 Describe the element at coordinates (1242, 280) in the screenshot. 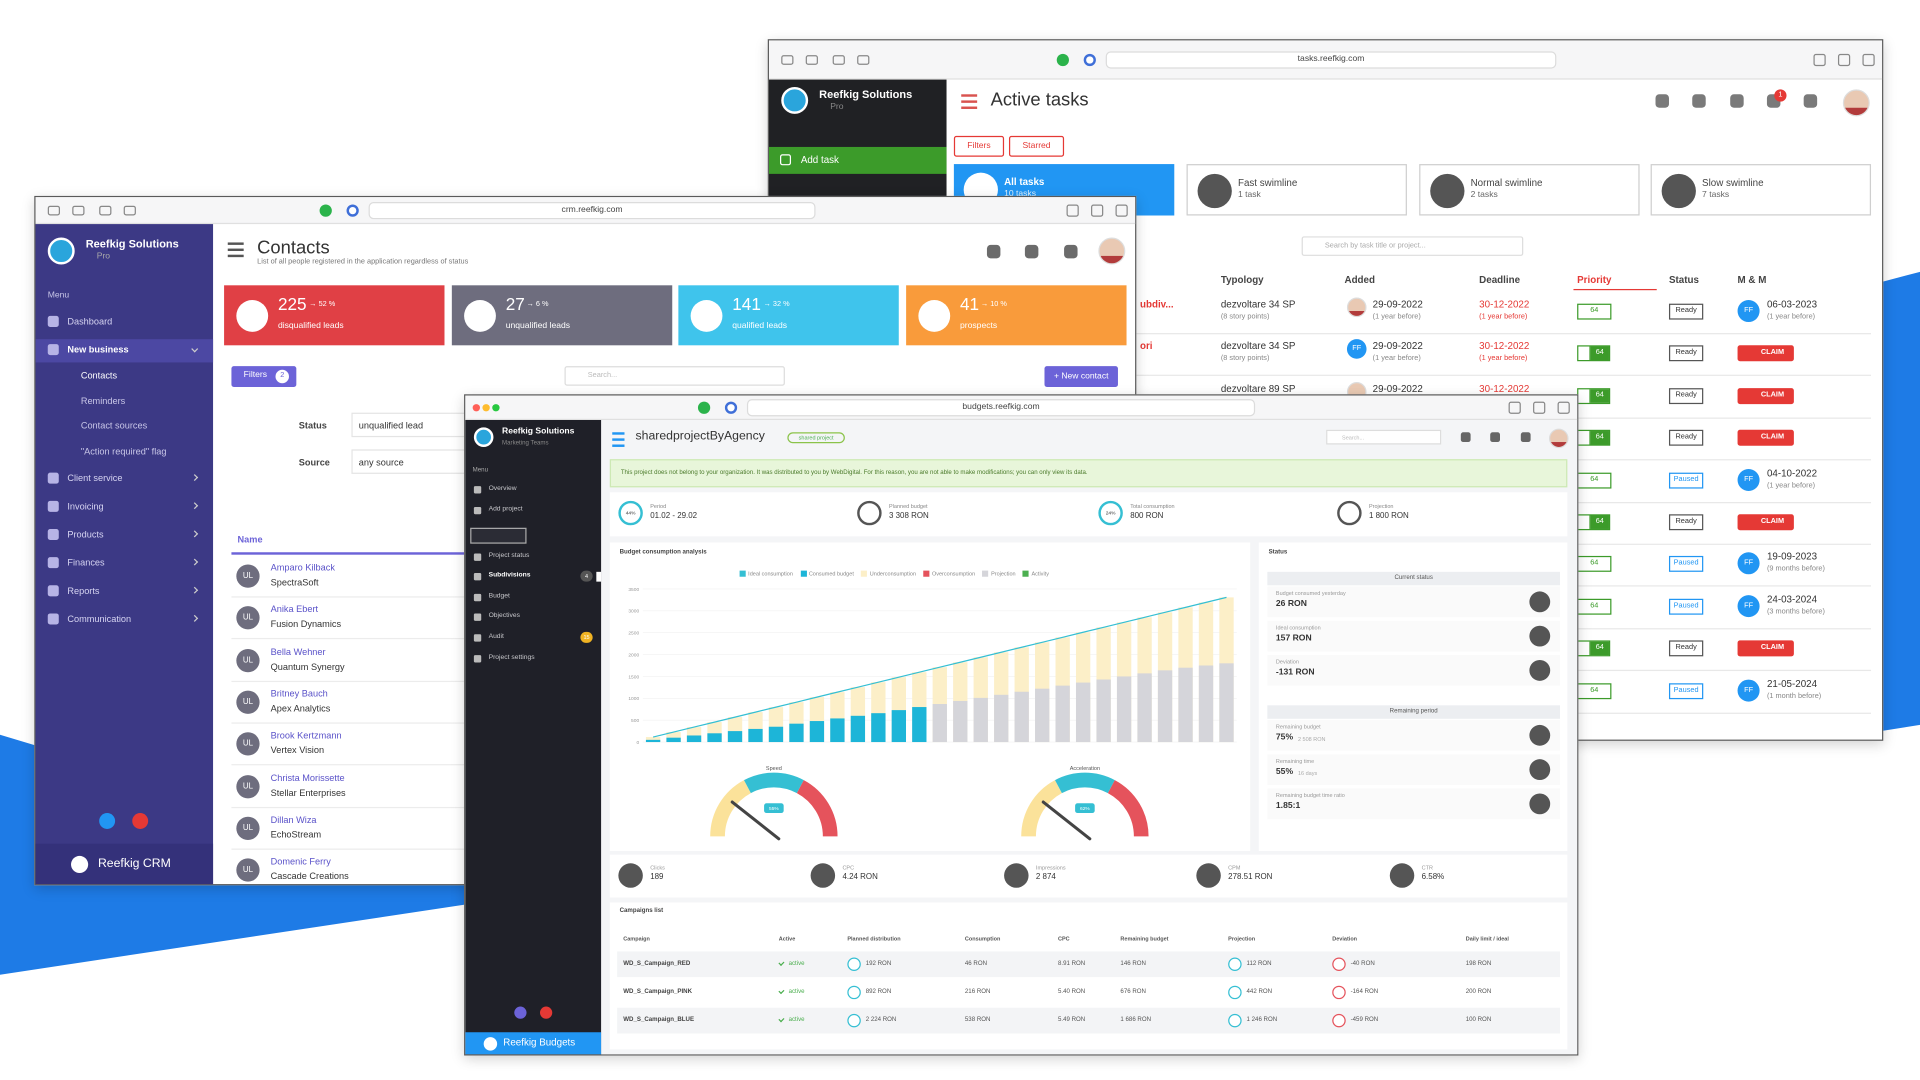

I see `column-header: Typology` at that location.